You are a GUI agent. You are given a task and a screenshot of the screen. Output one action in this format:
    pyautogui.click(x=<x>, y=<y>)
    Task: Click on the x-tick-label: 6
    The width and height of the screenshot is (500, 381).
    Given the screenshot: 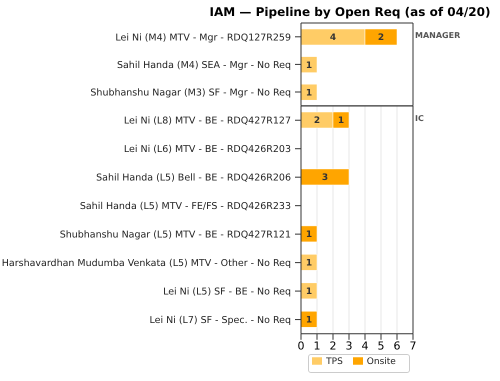 What is the action you would take?
    pyautogui.click(x=397, y=345)
    